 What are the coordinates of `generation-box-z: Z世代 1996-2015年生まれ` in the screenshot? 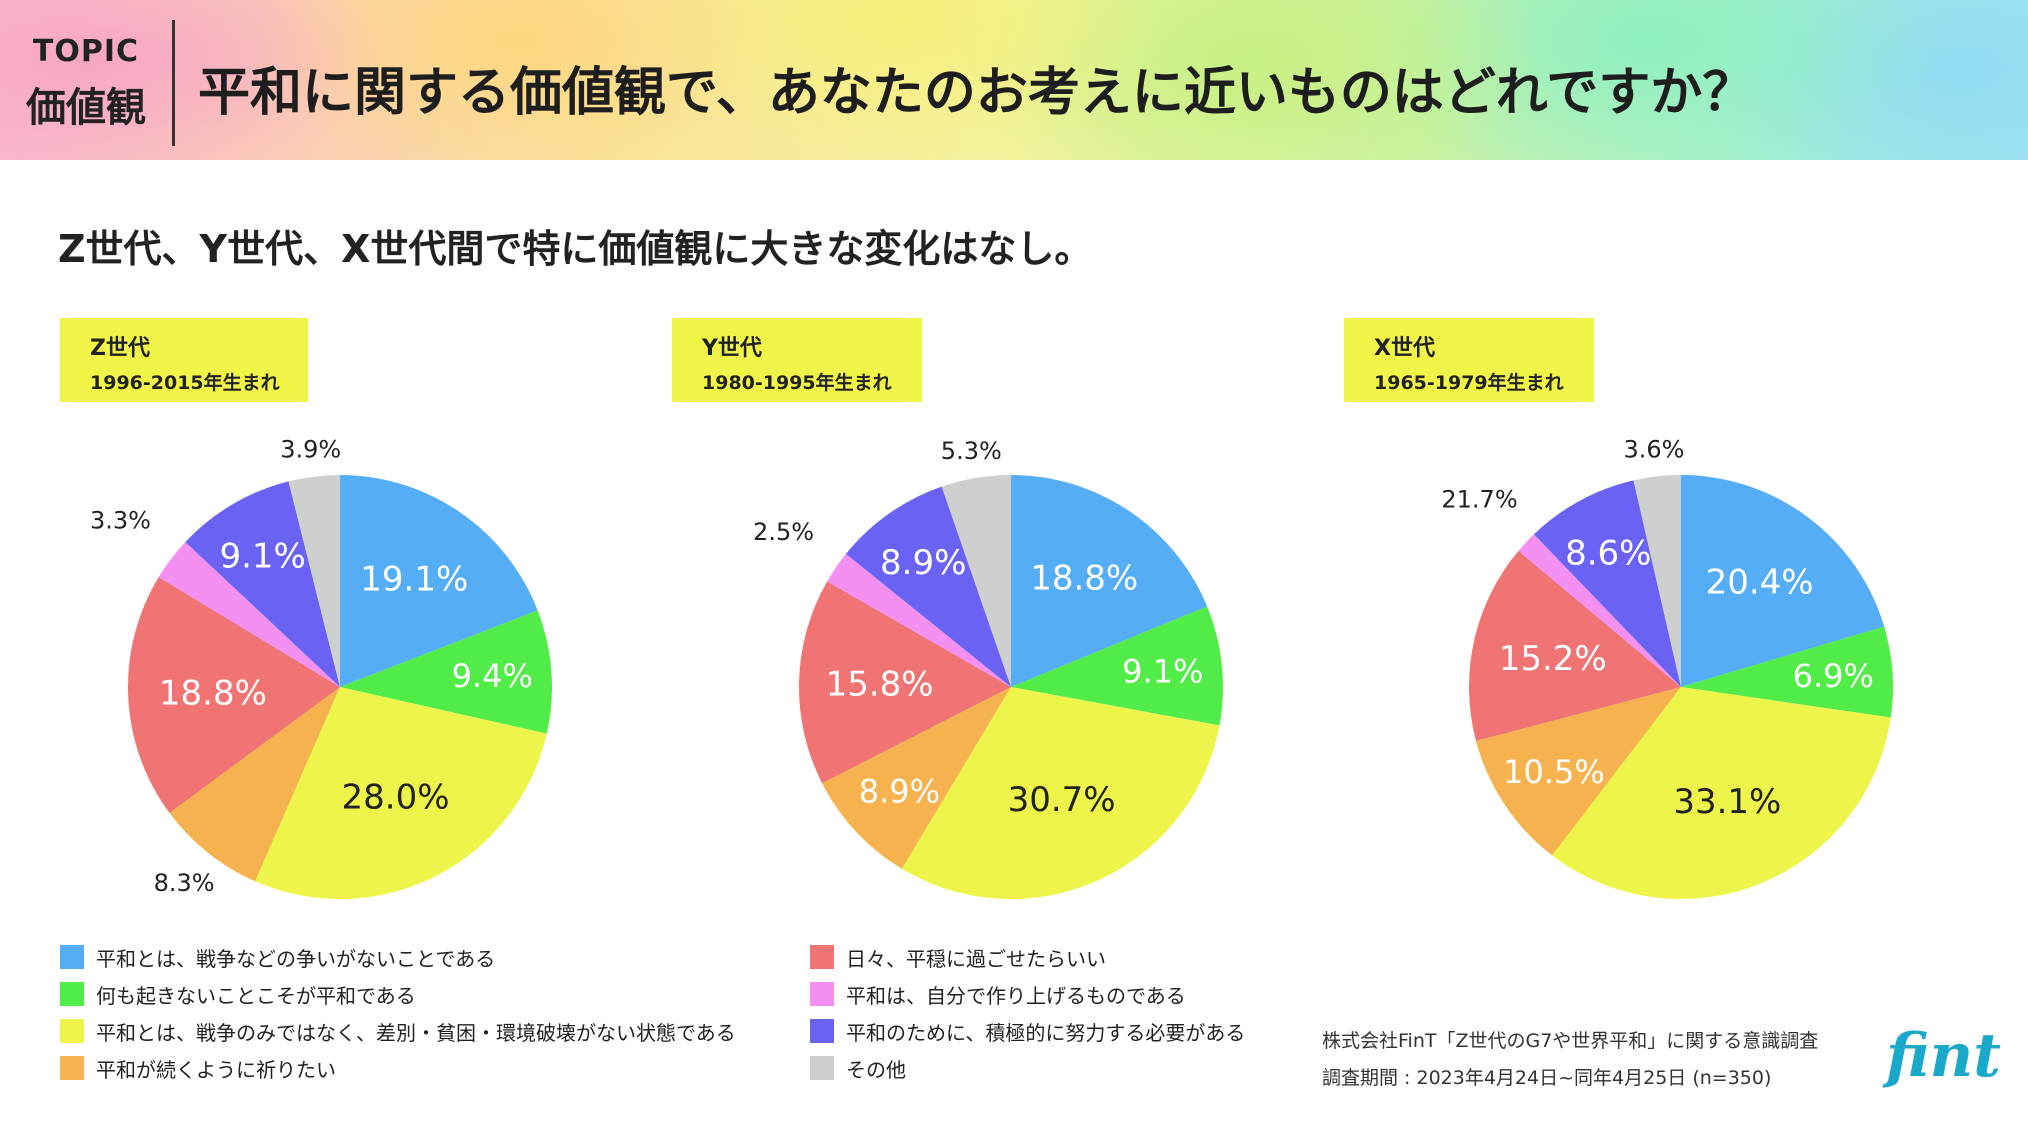 It's located at (184, 360).